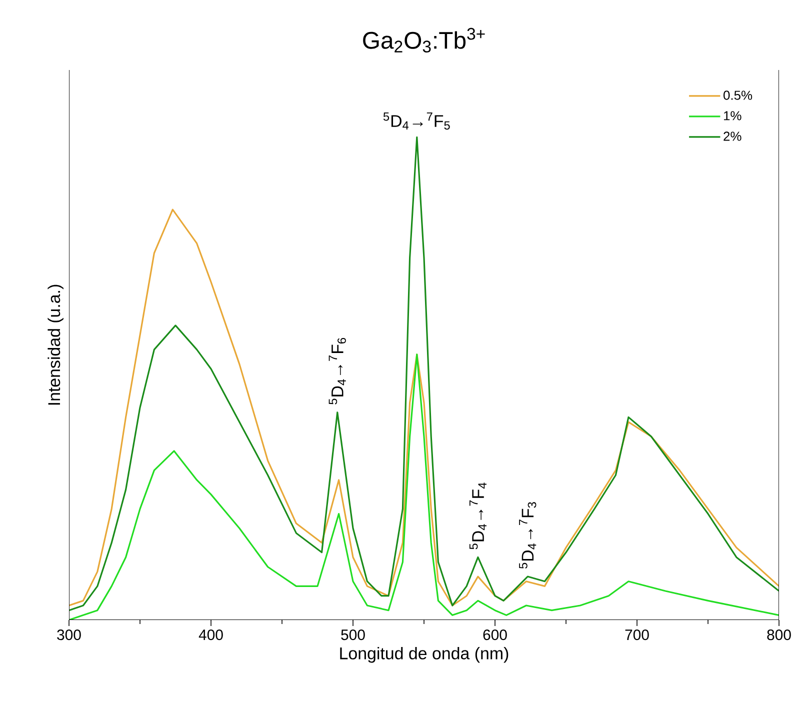  I want to click on annotation: $^{5}$D$_{4}$→$^{7}$F$_{4}$, so click(477, 516).